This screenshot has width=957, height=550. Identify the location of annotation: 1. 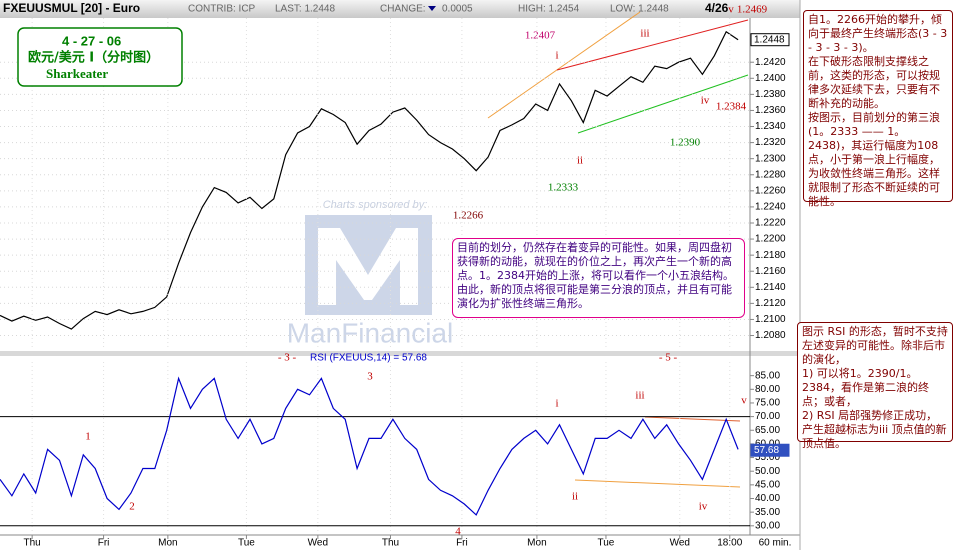
(88, 437).